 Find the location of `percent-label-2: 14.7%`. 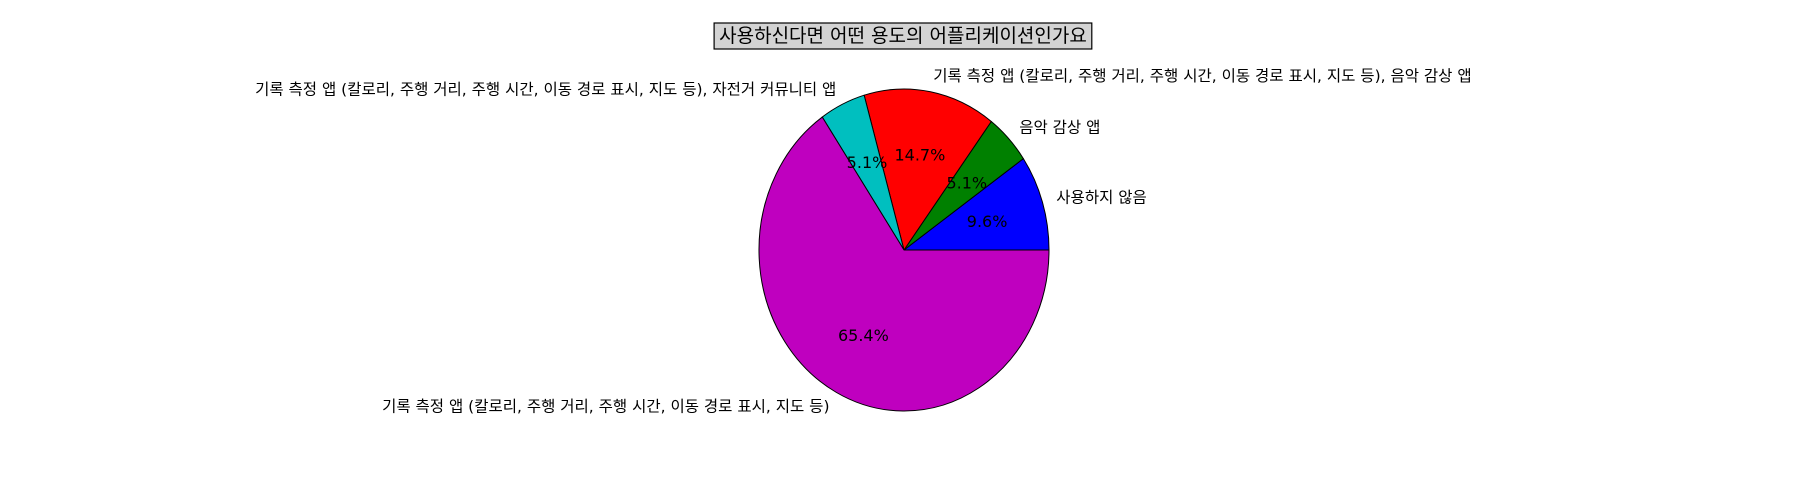

percent-label-2: 14.7% is located at coordinates (919, 155).